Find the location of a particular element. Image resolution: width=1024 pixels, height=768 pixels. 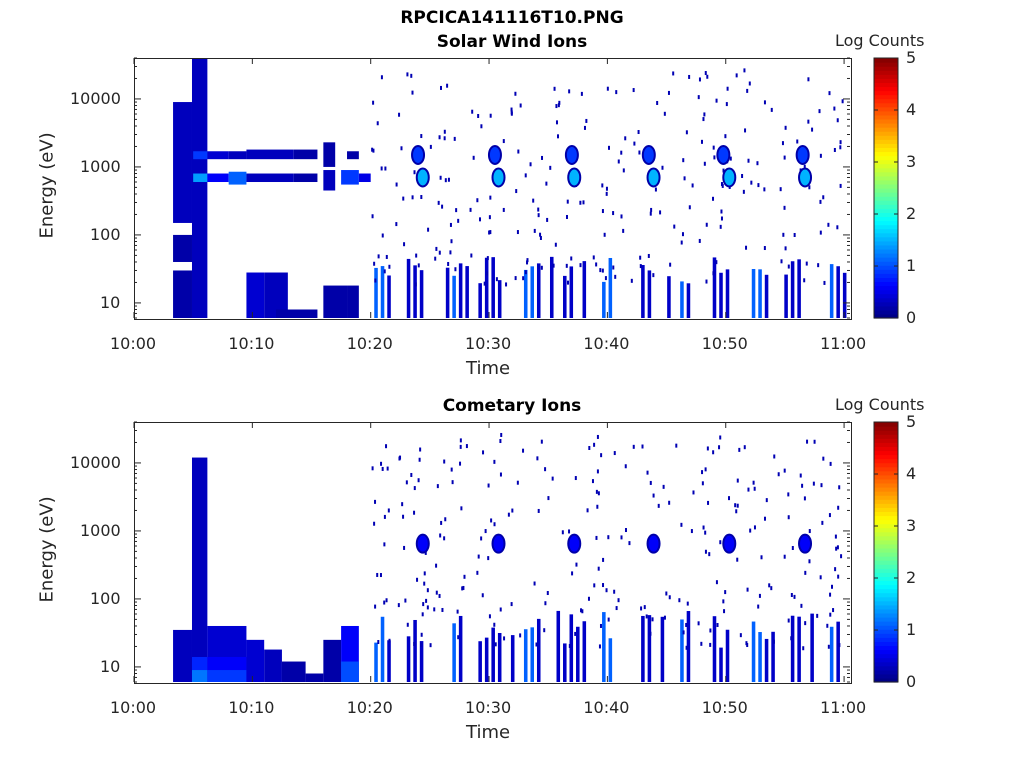

x-tick-label: 10:30 is located at coordinates (488, 707).